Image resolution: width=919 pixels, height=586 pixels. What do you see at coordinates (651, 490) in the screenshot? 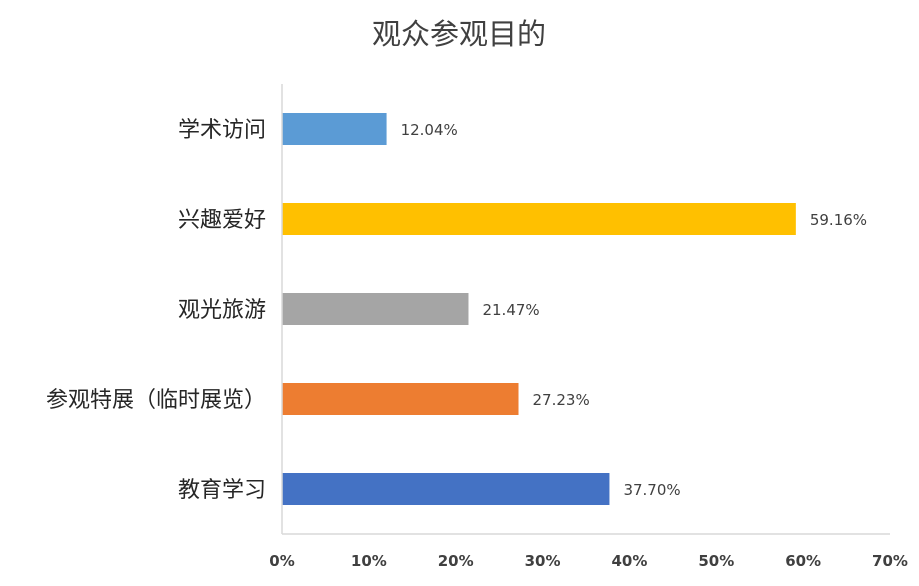
I see `data-label: 37.70%` at bounding box center [651, 490].